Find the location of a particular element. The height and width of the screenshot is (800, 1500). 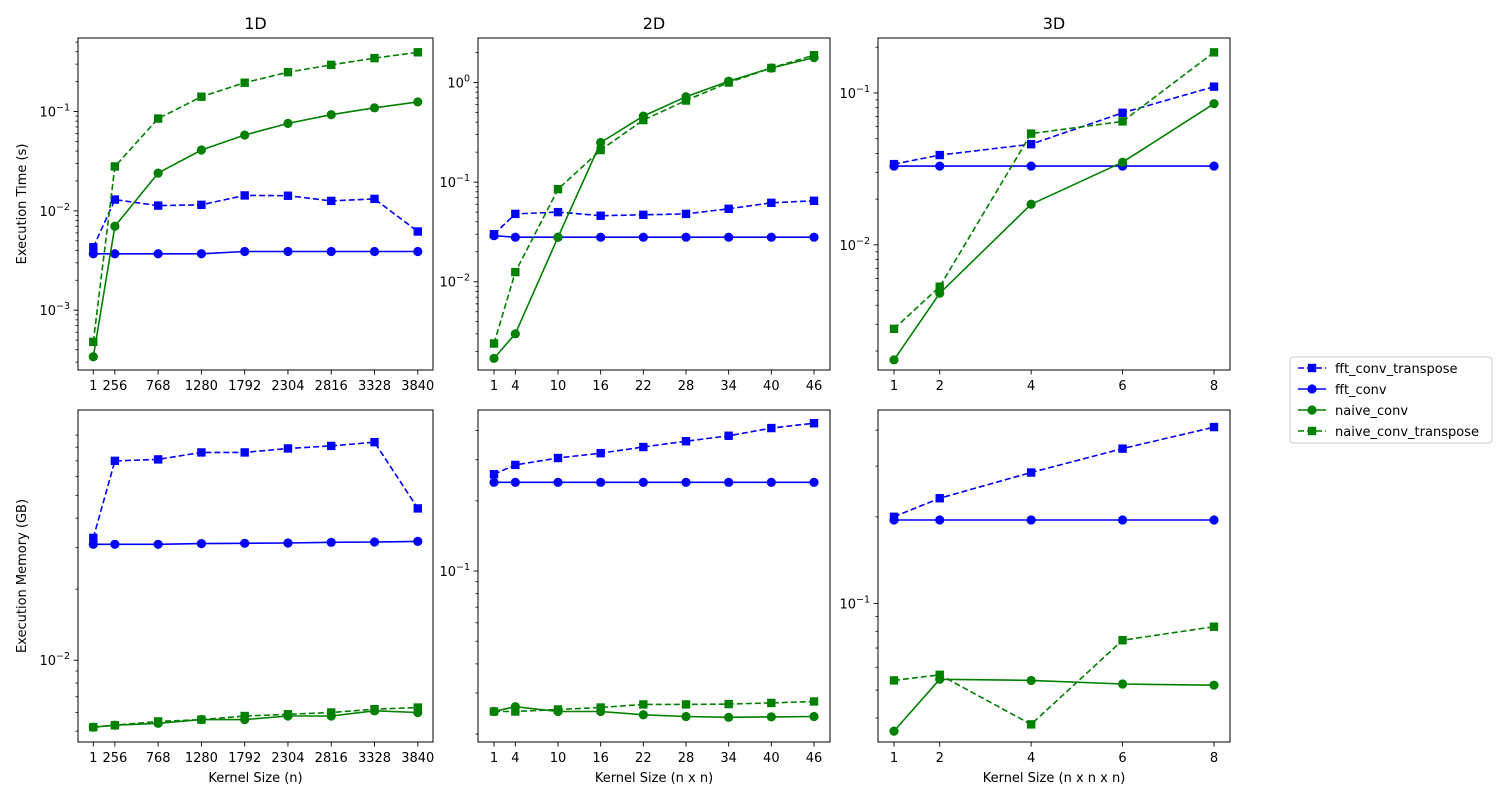

panel-mem-2d: 10⁻¹ 1 4 10 16 22 28 34 40 46 Kernel Size (n x n) is located at coordinates (635, 597).